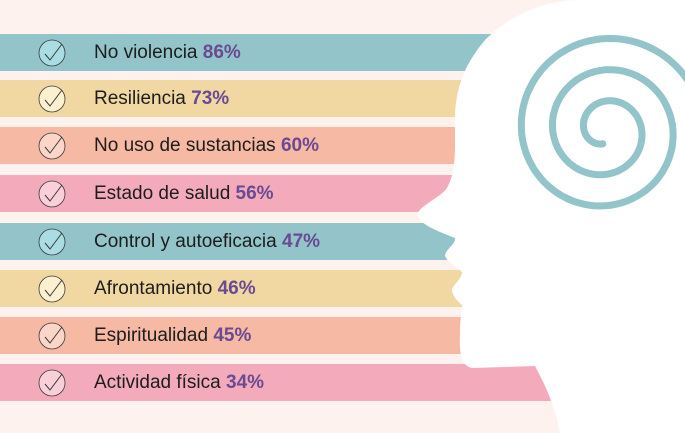 The height and width of the screenshot is (433, 685). I want to click on item-label: Resiliencia 73%, so click(161, 98).